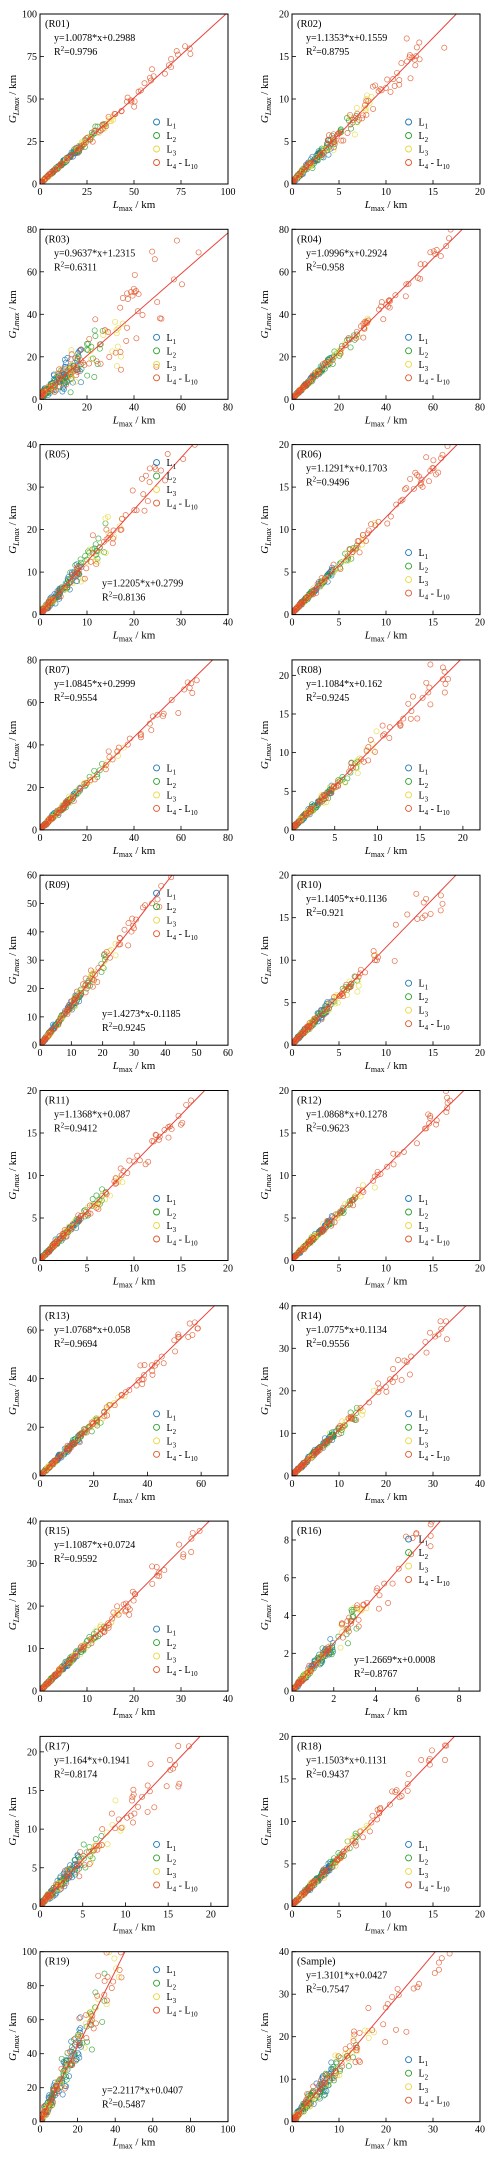 The width and height of the screenshot is (500, 2166). I want to click on legend-item: L3, so click(424, 796).